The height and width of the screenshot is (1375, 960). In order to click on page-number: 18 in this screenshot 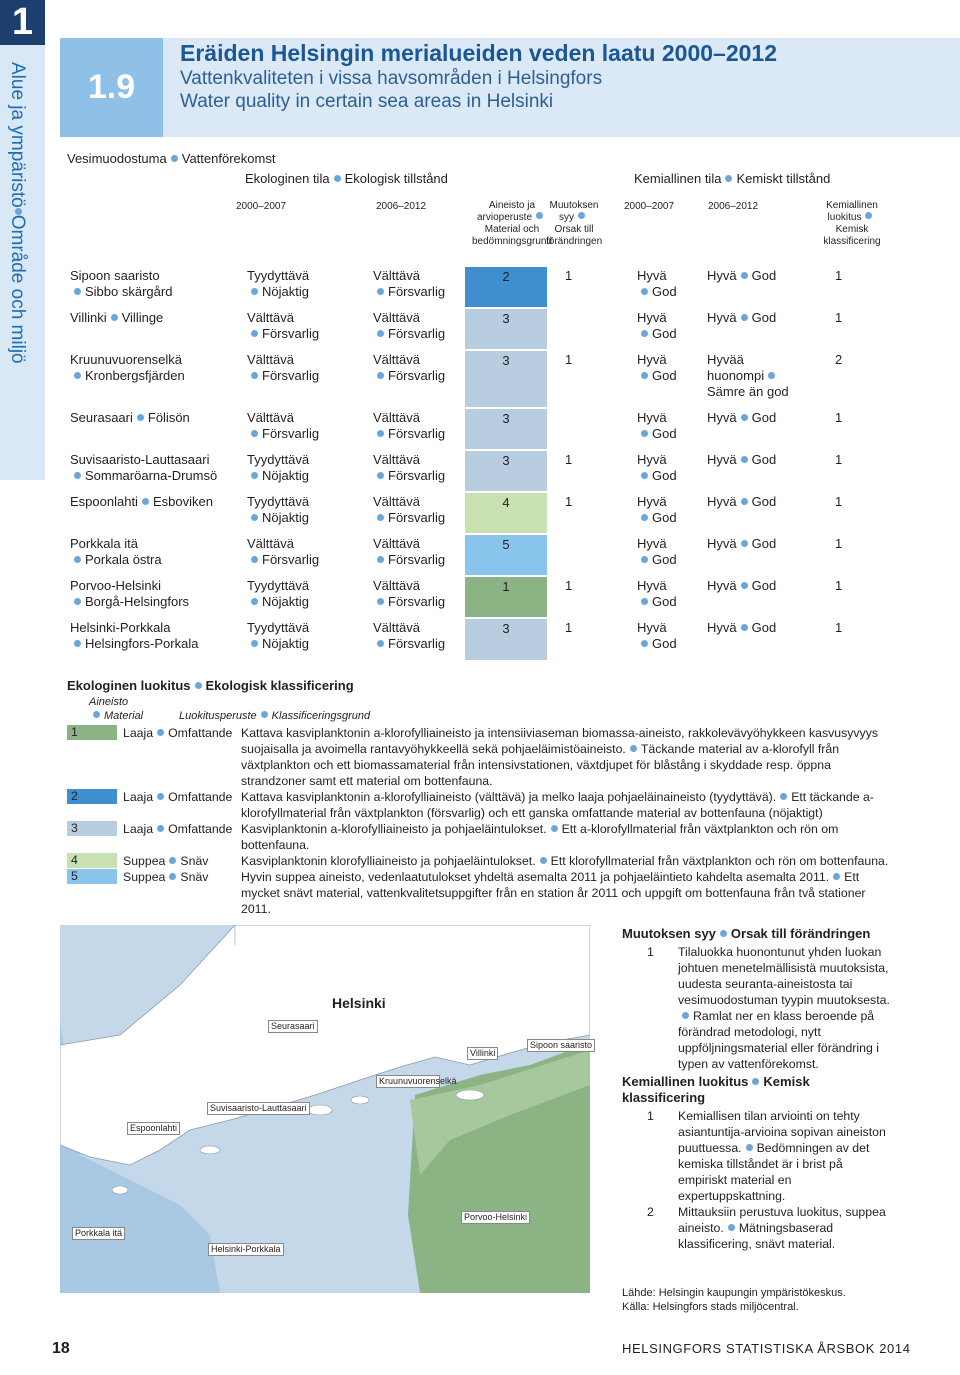, I will do `click(61, 1348)`.